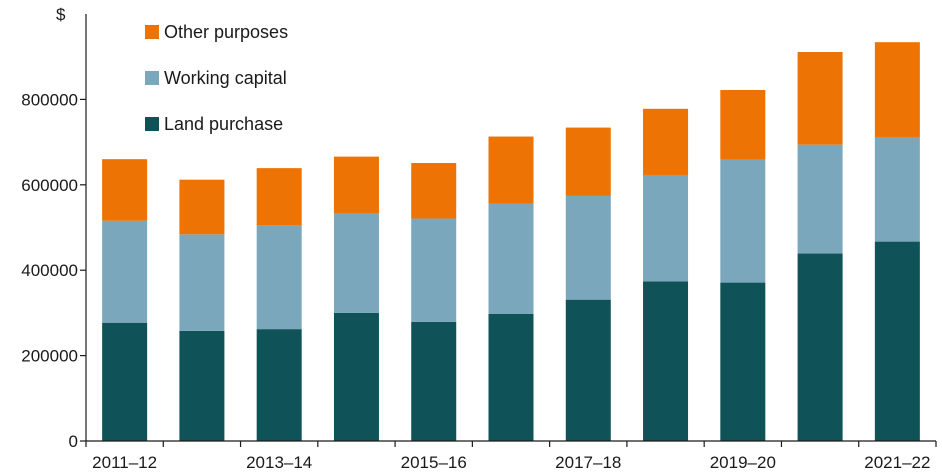 The width and height of the screenshot is (942, 472). Describe the element at coordinates (226, 32) in the screenshot. I see `legend-label: Other purposes` at that location.